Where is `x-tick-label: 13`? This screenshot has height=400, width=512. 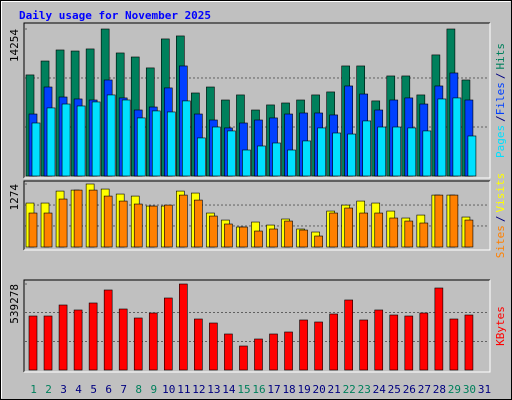 x-tick-label: 13 is located at coordinates (213, 389).